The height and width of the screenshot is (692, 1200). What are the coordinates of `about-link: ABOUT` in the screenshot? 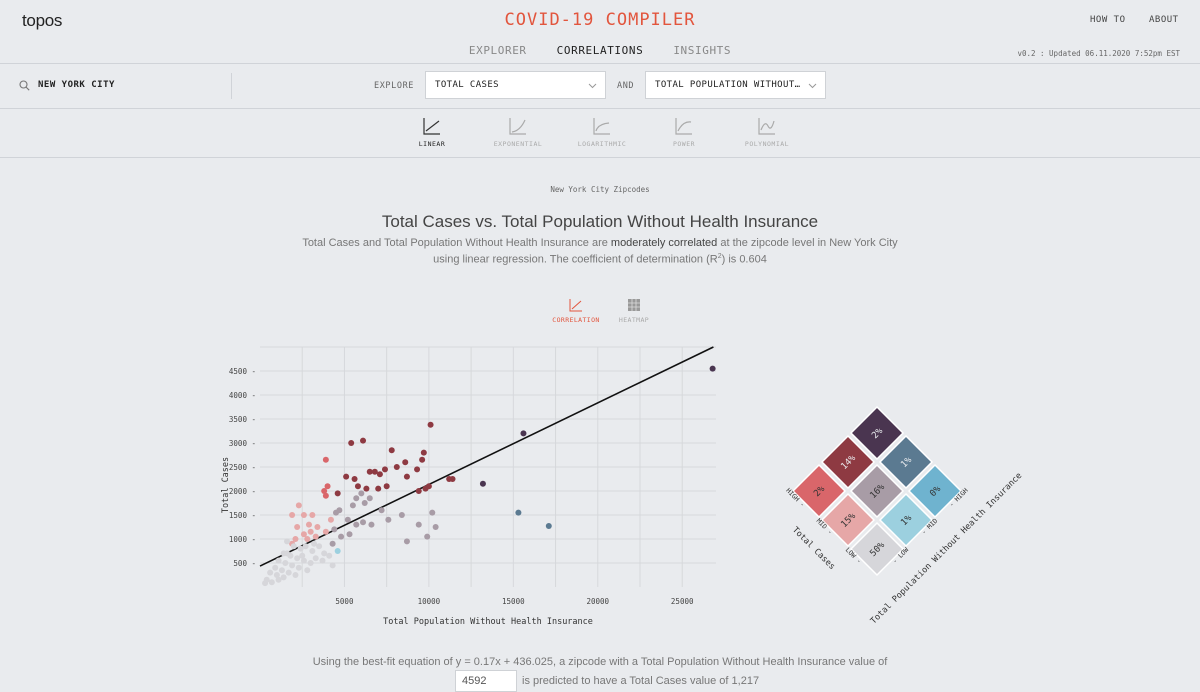 It's located at (1164, 20).